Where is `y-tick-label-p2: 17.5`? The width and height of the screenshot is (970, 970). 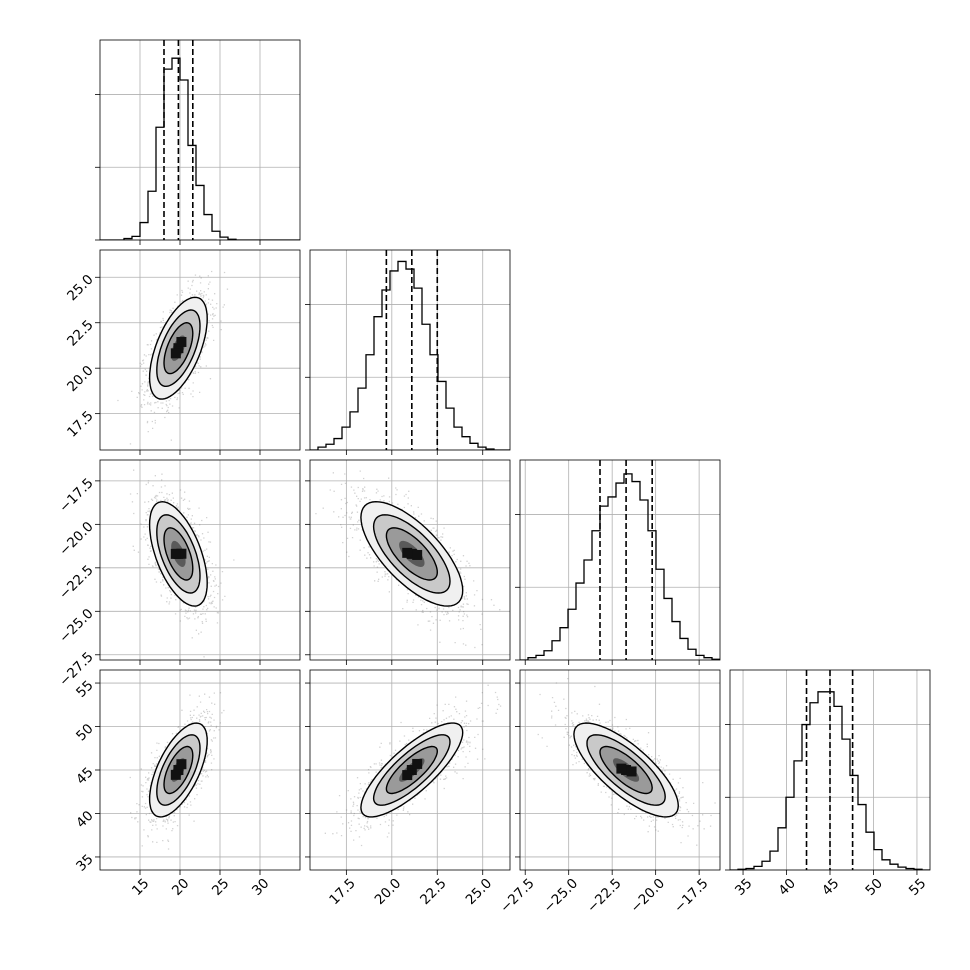
y-tick-label-p2: 17.5 is located at coordinates (80, 424).